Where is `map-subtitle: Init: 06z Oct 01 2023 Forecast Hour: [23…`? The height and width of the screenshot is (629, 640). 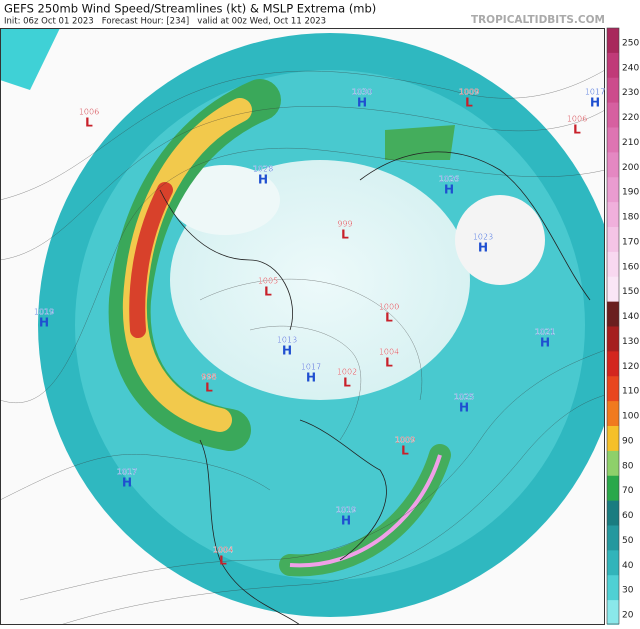
map-subtitle: Init: 06z Oct 01 2023 Forecast Hour: [23… is located at coordinates (165, 22).